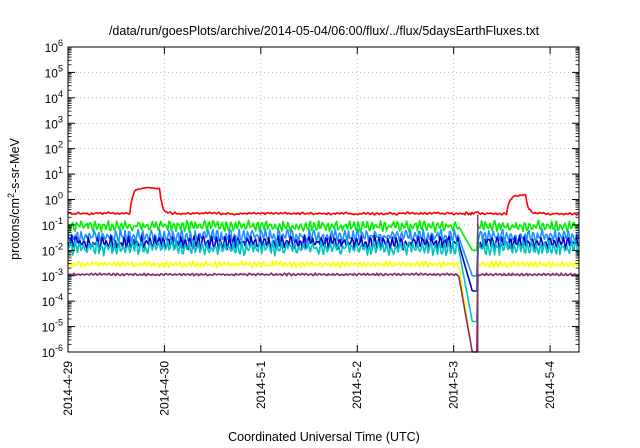  I want to click on x-tick-label: 2014-5-2, so click(357, 385).